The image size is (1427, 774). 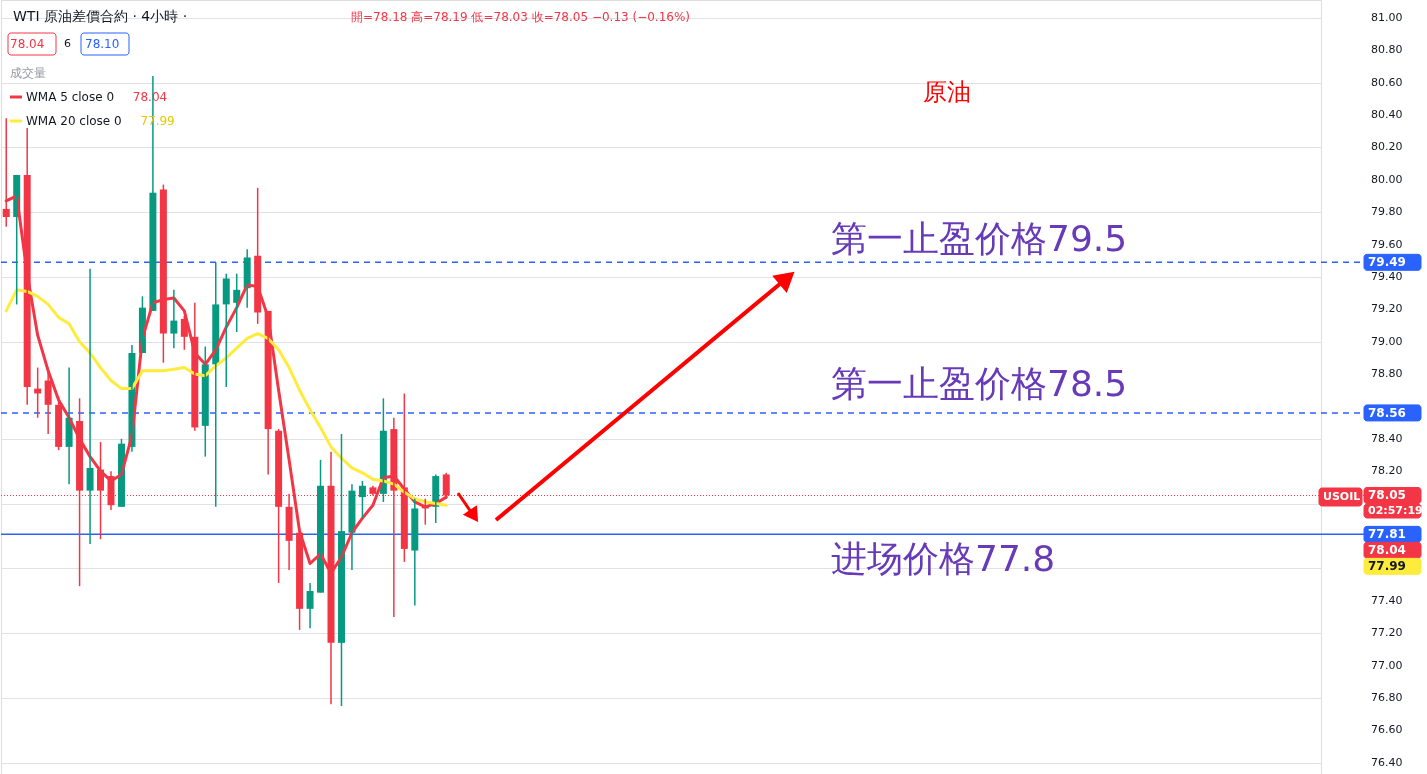 What do you see at coordinates (1387, 114) in the screenshot?
I see `y-tick-label: 80.40` at bounding box center [1387, 114].